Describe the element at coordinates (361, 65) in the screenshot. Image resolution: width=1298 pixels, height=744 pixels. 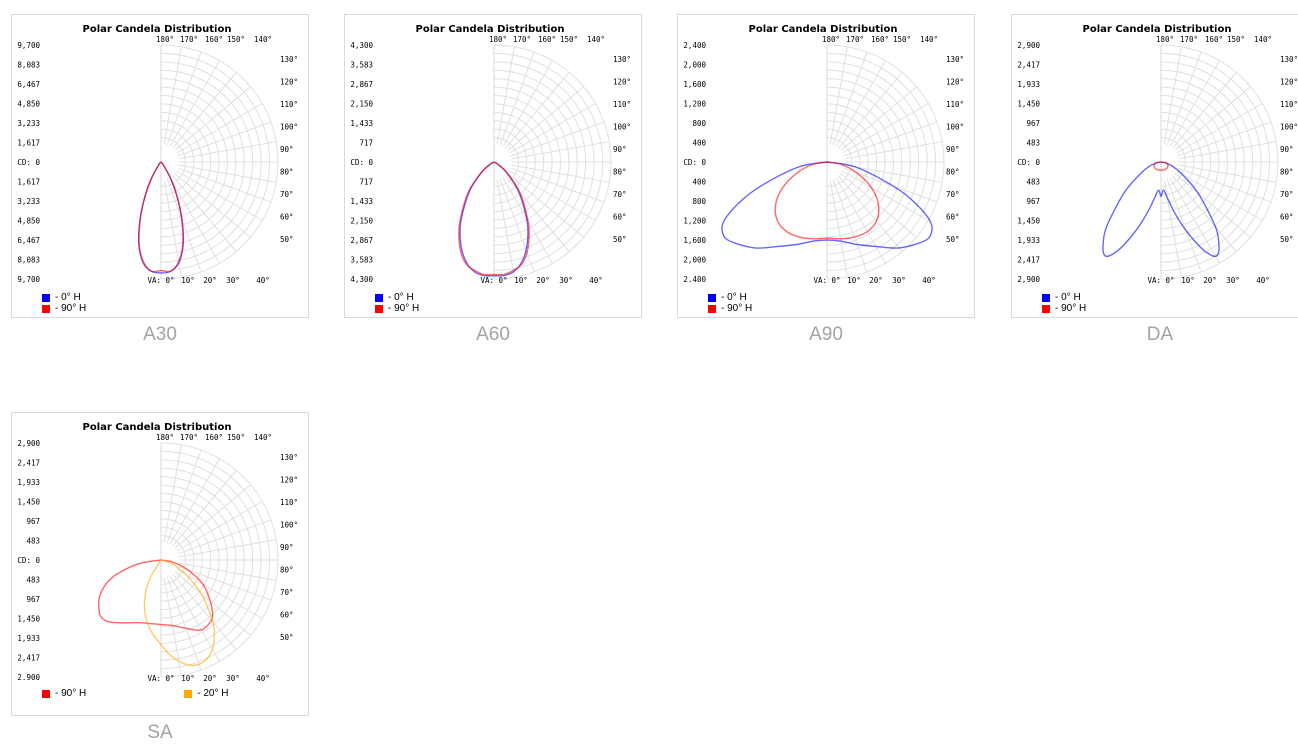
I see `y-tick-label: 3,583` at that location.